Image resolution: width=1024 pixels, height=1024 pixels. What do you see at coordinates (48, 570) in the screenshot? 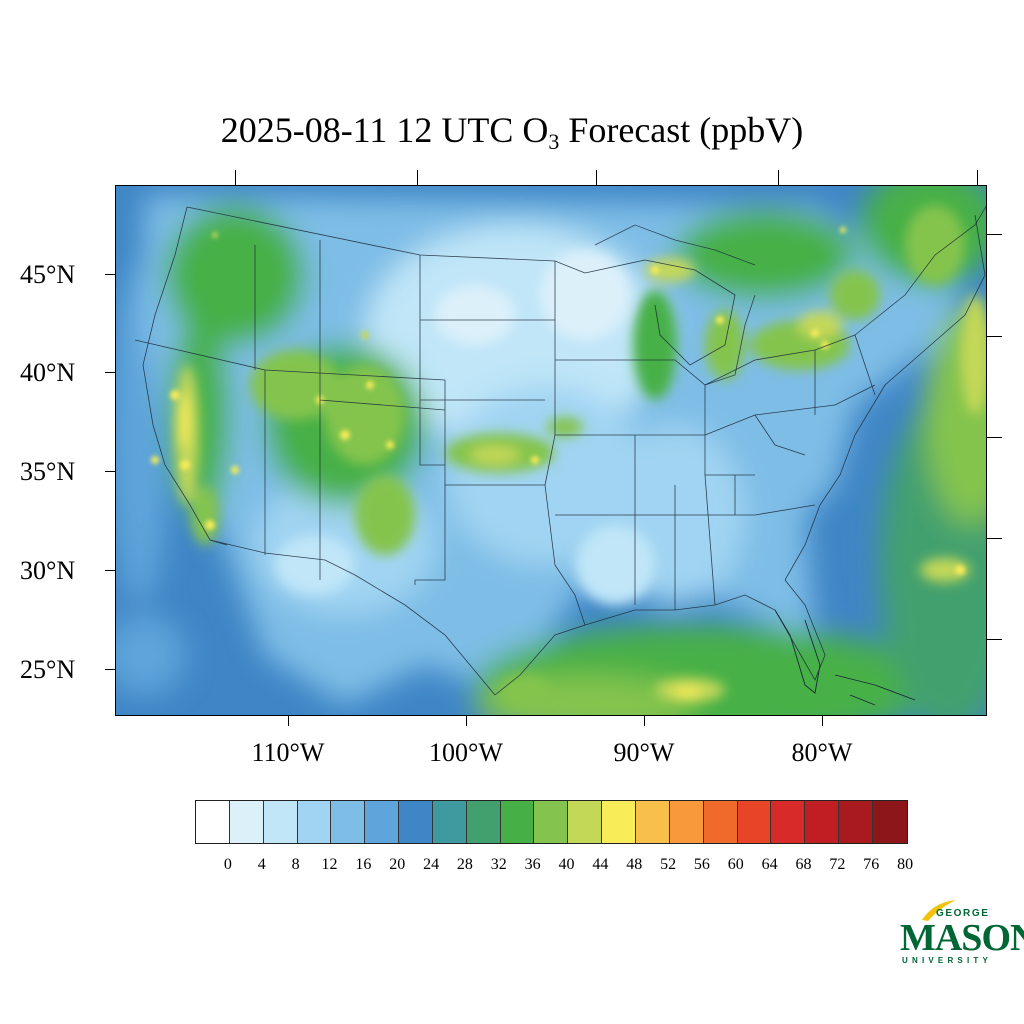
I see `lat-label-30n: 30°N` at bounding box center [48, 570].